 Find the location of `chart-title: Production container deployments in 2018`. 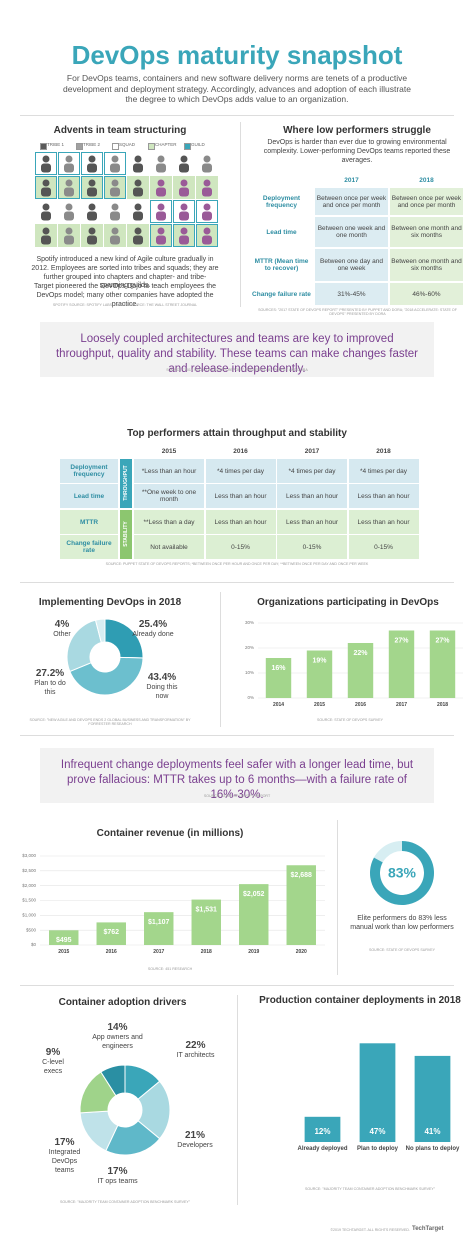

chart-title: Production container deployments in 2018 is located at coordinates (360, 1000).